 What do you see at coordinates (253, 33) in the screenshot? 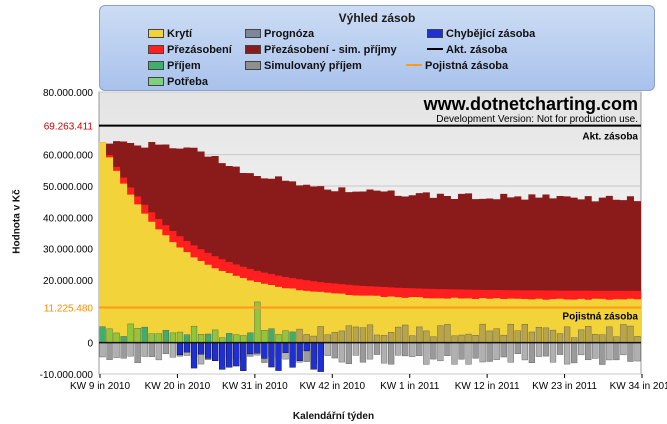
I see `prognoza-swatch-icon` at bounding box center [253, 33].